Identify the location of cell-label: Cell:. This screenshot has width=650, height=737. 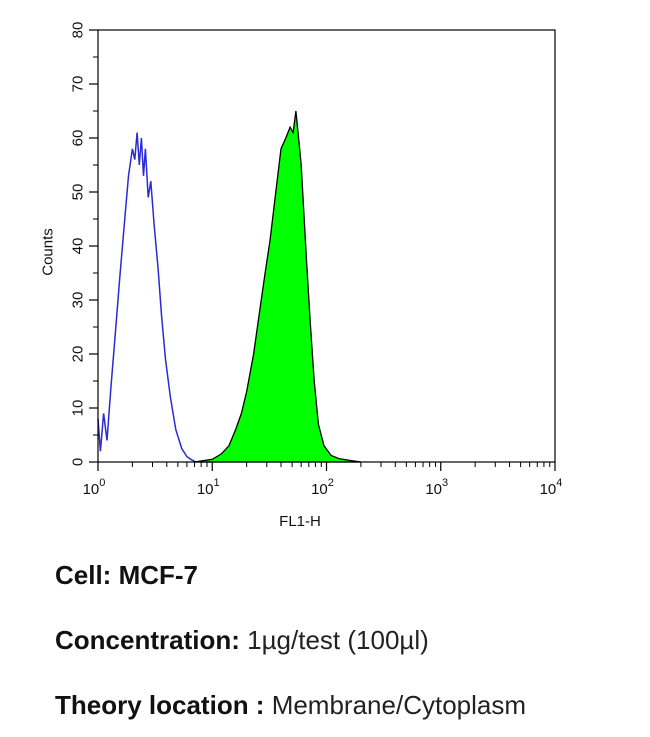
(83, 575).